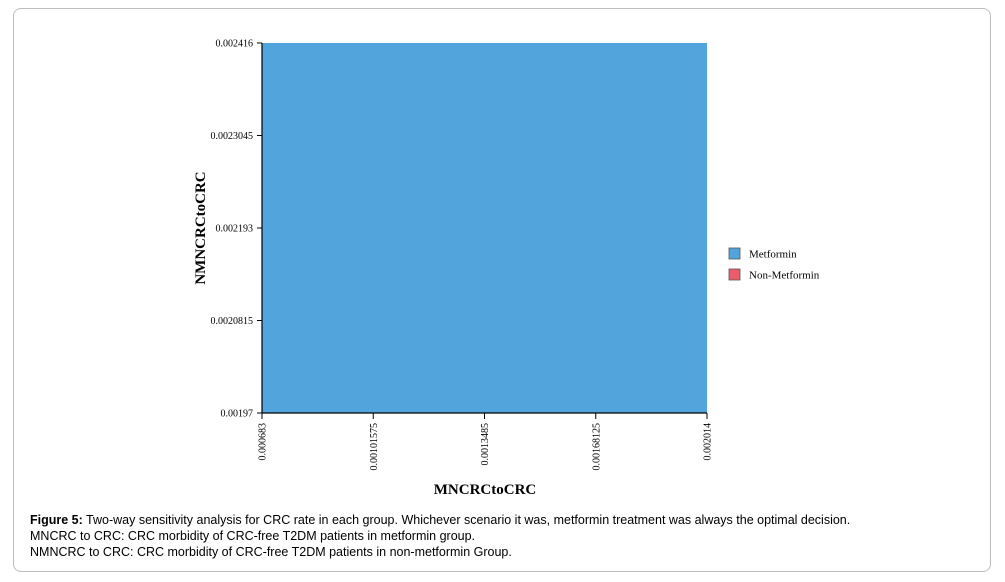 This screenshot has width=1005, height=582. What do you see at coordinates (56, 520) in the screenshot?
I see `caption-label: Figure 5:` at bounding box center [56, 520].